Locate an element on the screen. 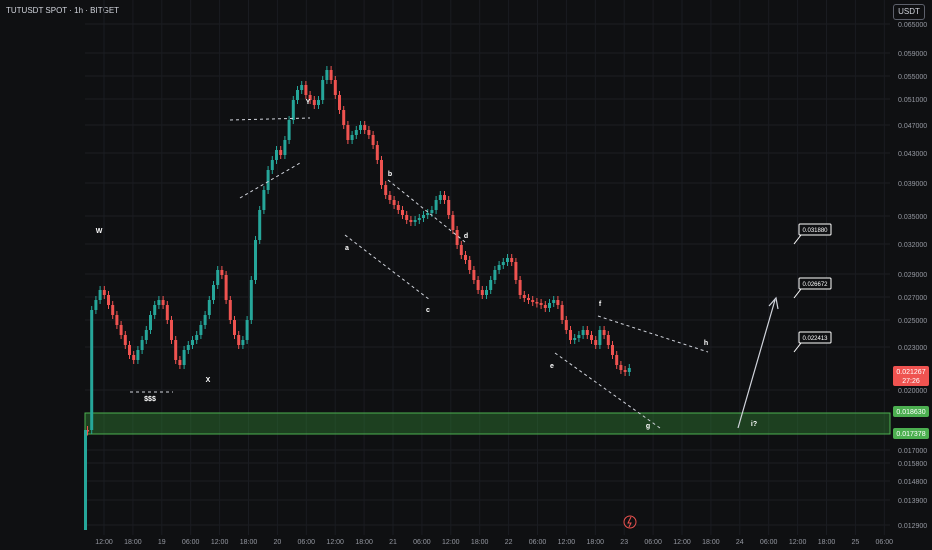 This screenshot has width=932, height=550. y-tick-label: 0.017000 is located at coordinates (912, 451).